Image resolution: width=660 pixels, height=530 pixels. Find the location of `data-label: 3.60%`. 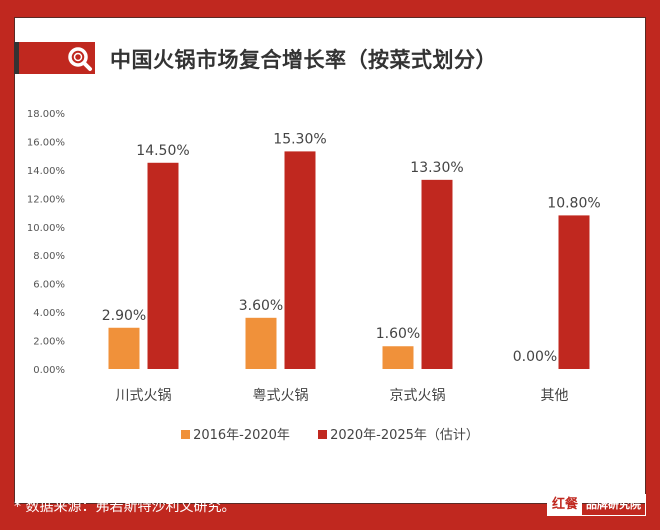

data-label: 3.60% is located at coordinates (261, 306).